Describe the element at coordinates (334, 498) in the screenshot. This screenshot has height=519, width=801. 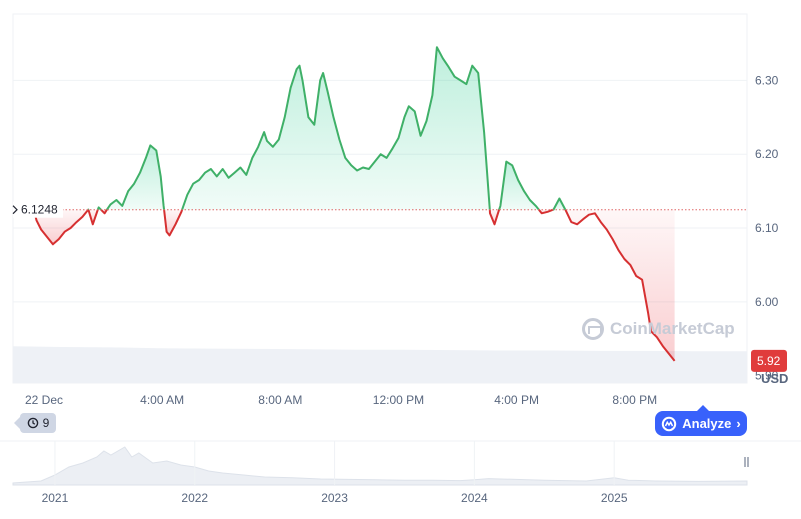
I see `navigator-tick-label: 2023` at that location.